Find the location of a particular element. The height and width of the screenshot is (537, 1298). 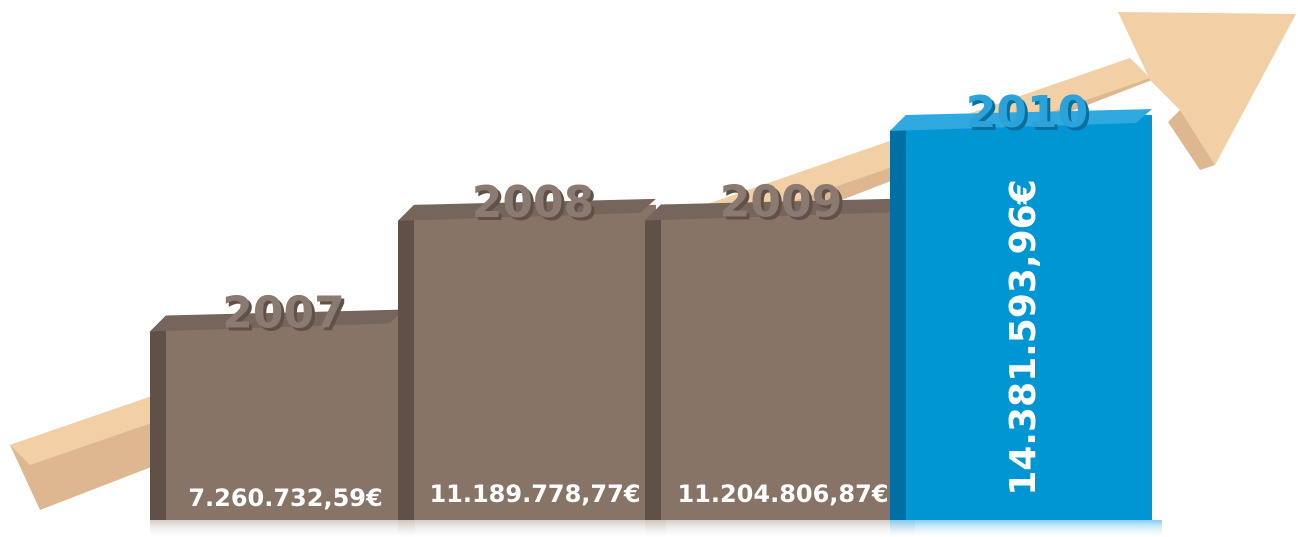

year-label-shadow: 2007 is located at coordinates (286, 316).